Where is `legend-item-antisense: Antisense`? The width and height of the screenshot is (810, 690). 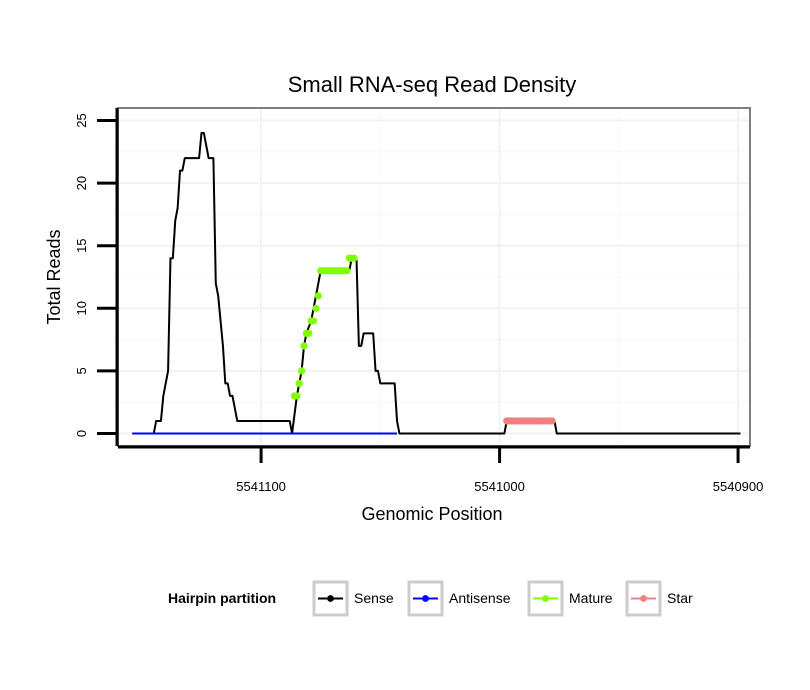 legend-item-antisense: Antisense is located at coordinates (459, 598).